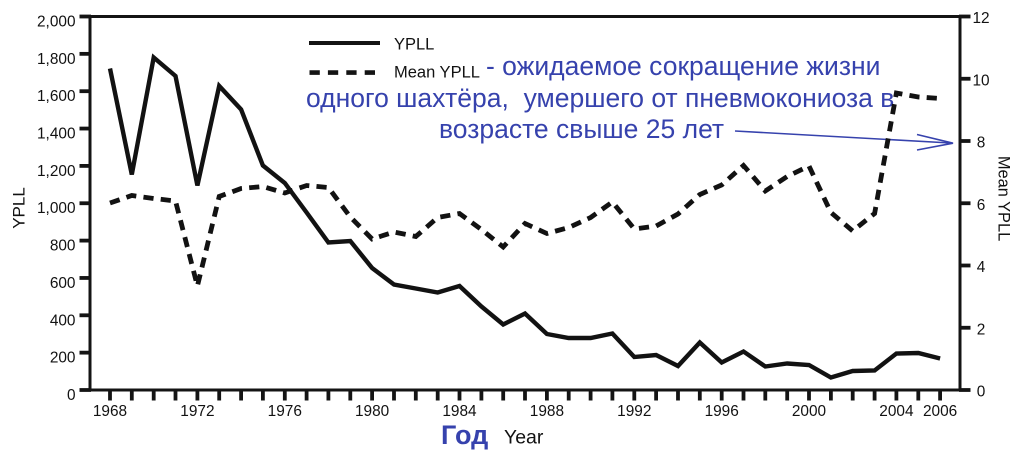 Image resolution: width=1024 pixels, height=454 pixels. I want to click on svg-text: 1980, so click(372, 411).